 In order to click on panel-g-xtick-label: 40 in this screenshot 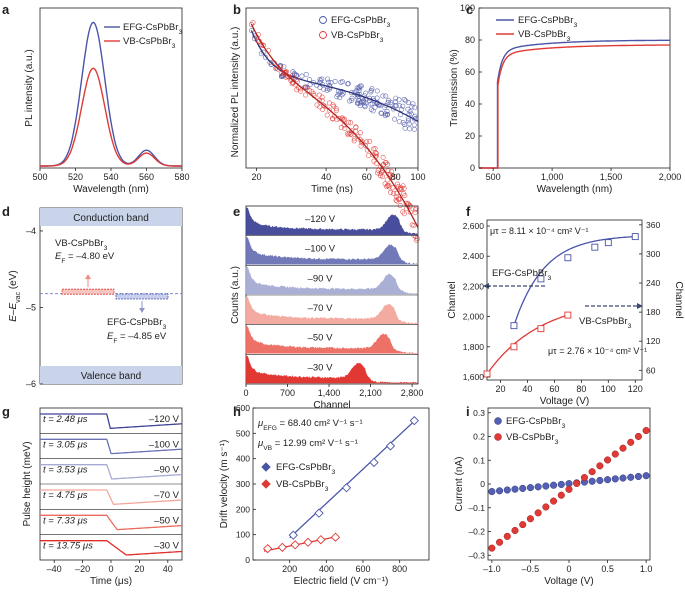, I will do `click(168, 569)`.